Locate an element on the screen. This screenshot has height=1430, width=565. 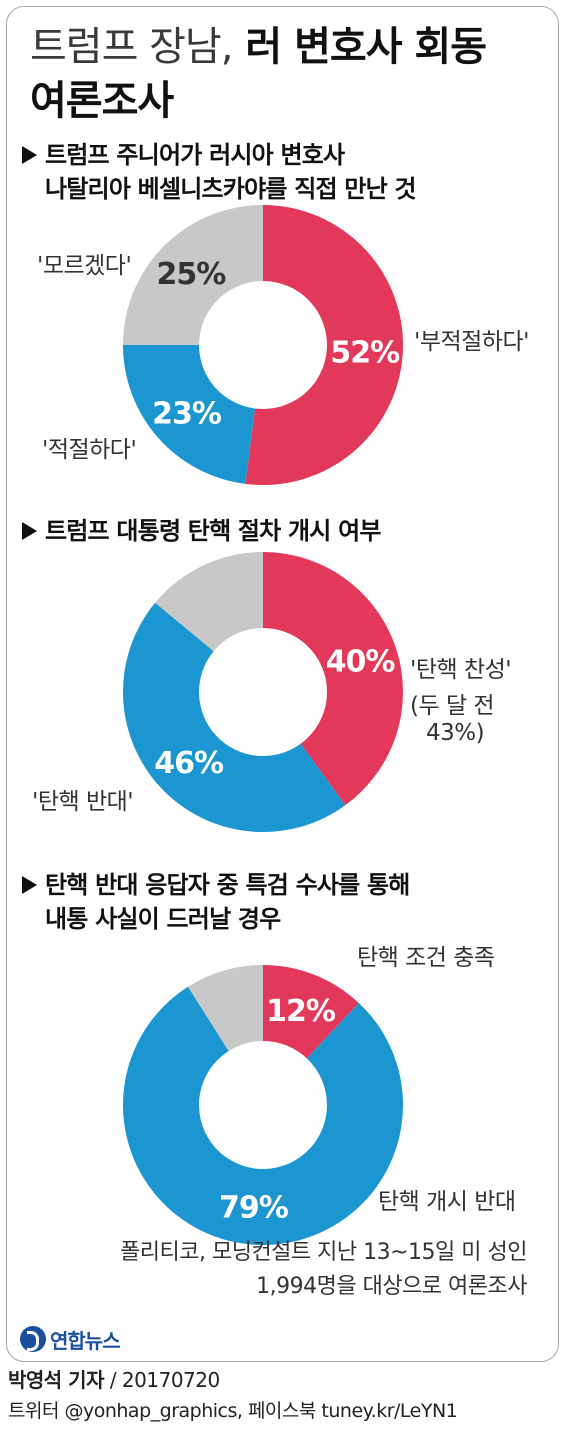
donut-1-value-label-3: 25% is located at coordinates (191, 274).